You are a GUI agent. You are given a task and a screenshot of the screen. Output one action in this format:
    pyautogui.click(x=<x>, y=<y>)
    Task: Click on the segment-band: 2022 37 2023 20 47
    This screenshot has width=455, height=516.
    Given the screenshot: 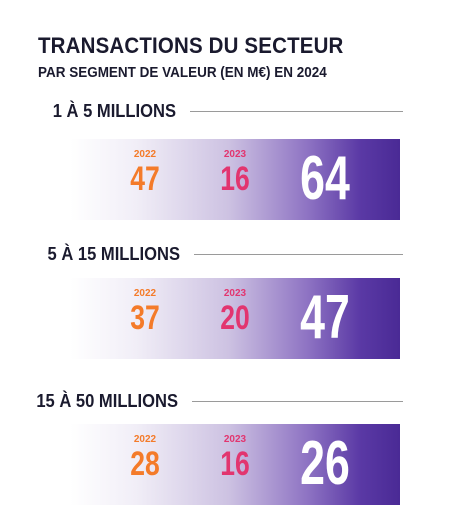 What is the action you would take?
    pyautogui.click(x=235, y=318)
    